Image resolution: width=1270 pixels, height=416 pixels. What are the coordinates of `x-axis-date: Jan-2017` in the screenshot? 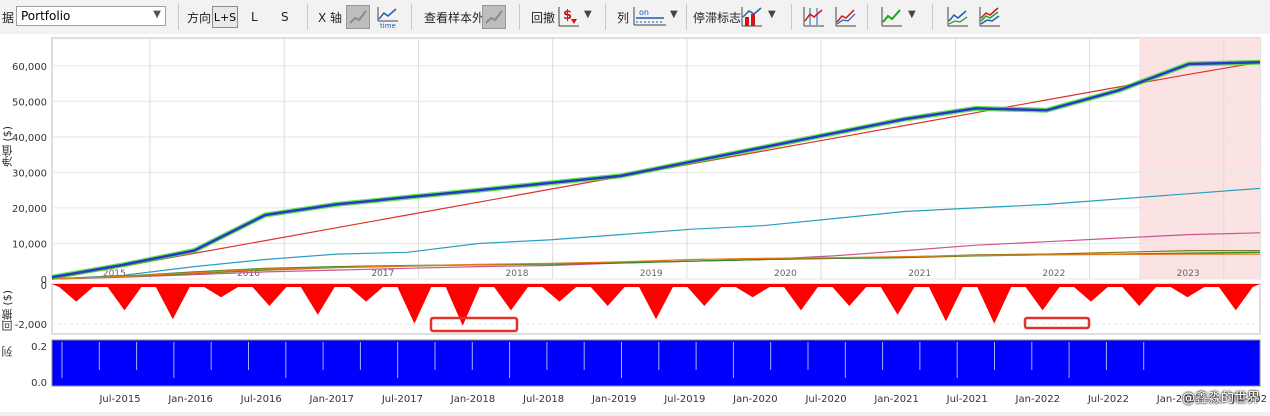 It's located at (331, 399).